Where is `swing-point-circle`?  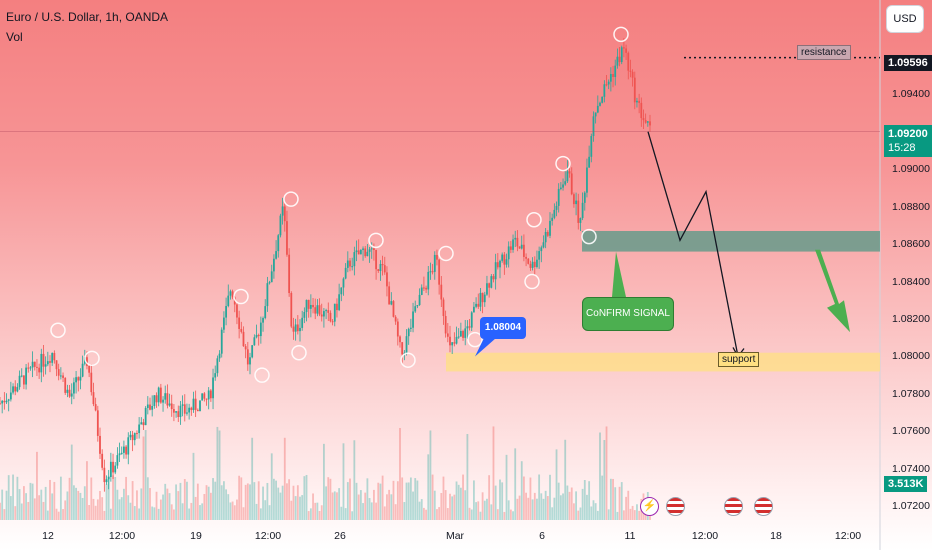 swing-point-circle is located at coordinates (299, 352).